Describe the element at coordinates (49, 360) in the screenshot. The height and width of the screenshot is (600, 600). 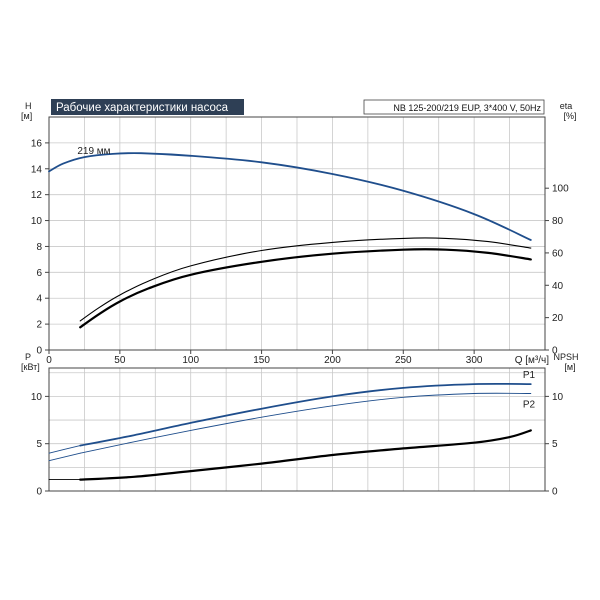
I see `x-tick-label: 0` at that location.